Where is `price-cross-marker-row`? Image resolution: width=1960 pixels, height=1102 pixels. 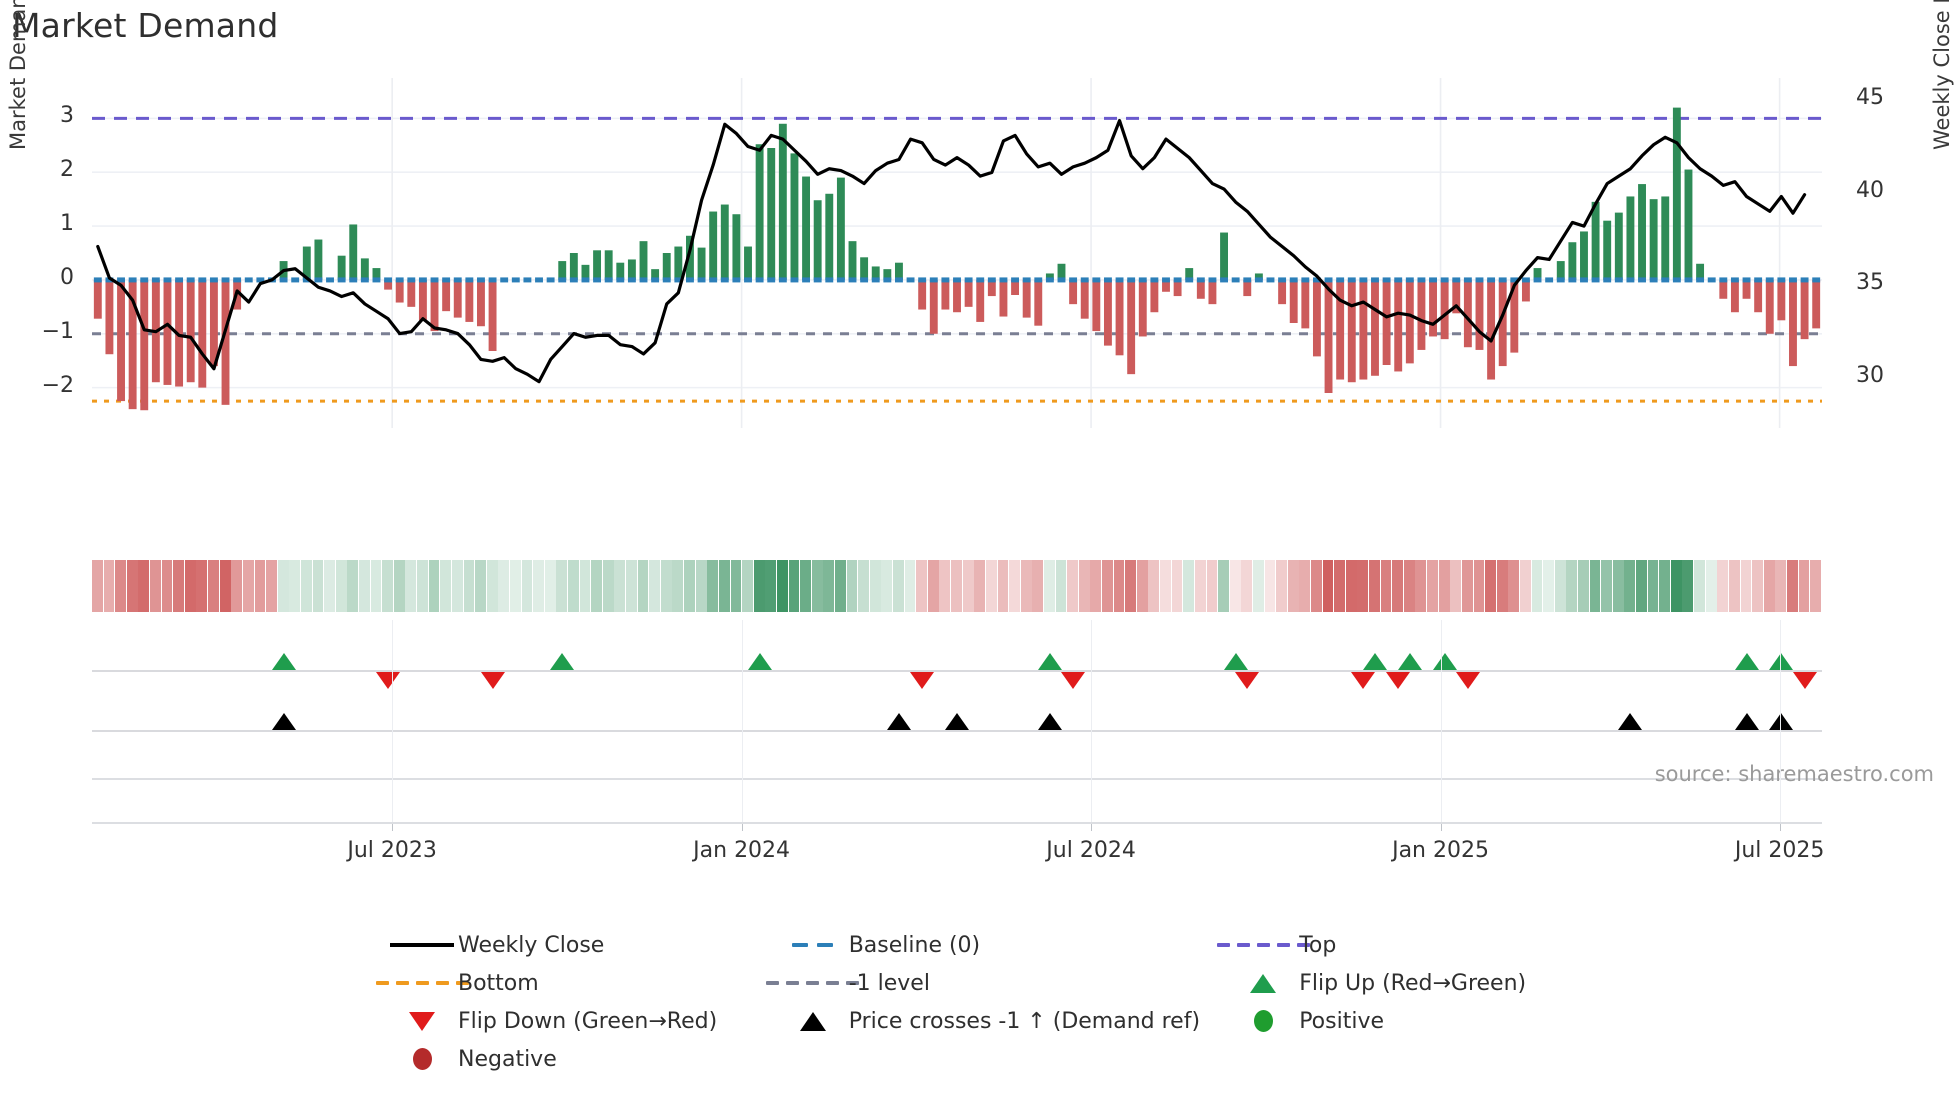
price-cross-marker-row is located at coordinates (957, 725).